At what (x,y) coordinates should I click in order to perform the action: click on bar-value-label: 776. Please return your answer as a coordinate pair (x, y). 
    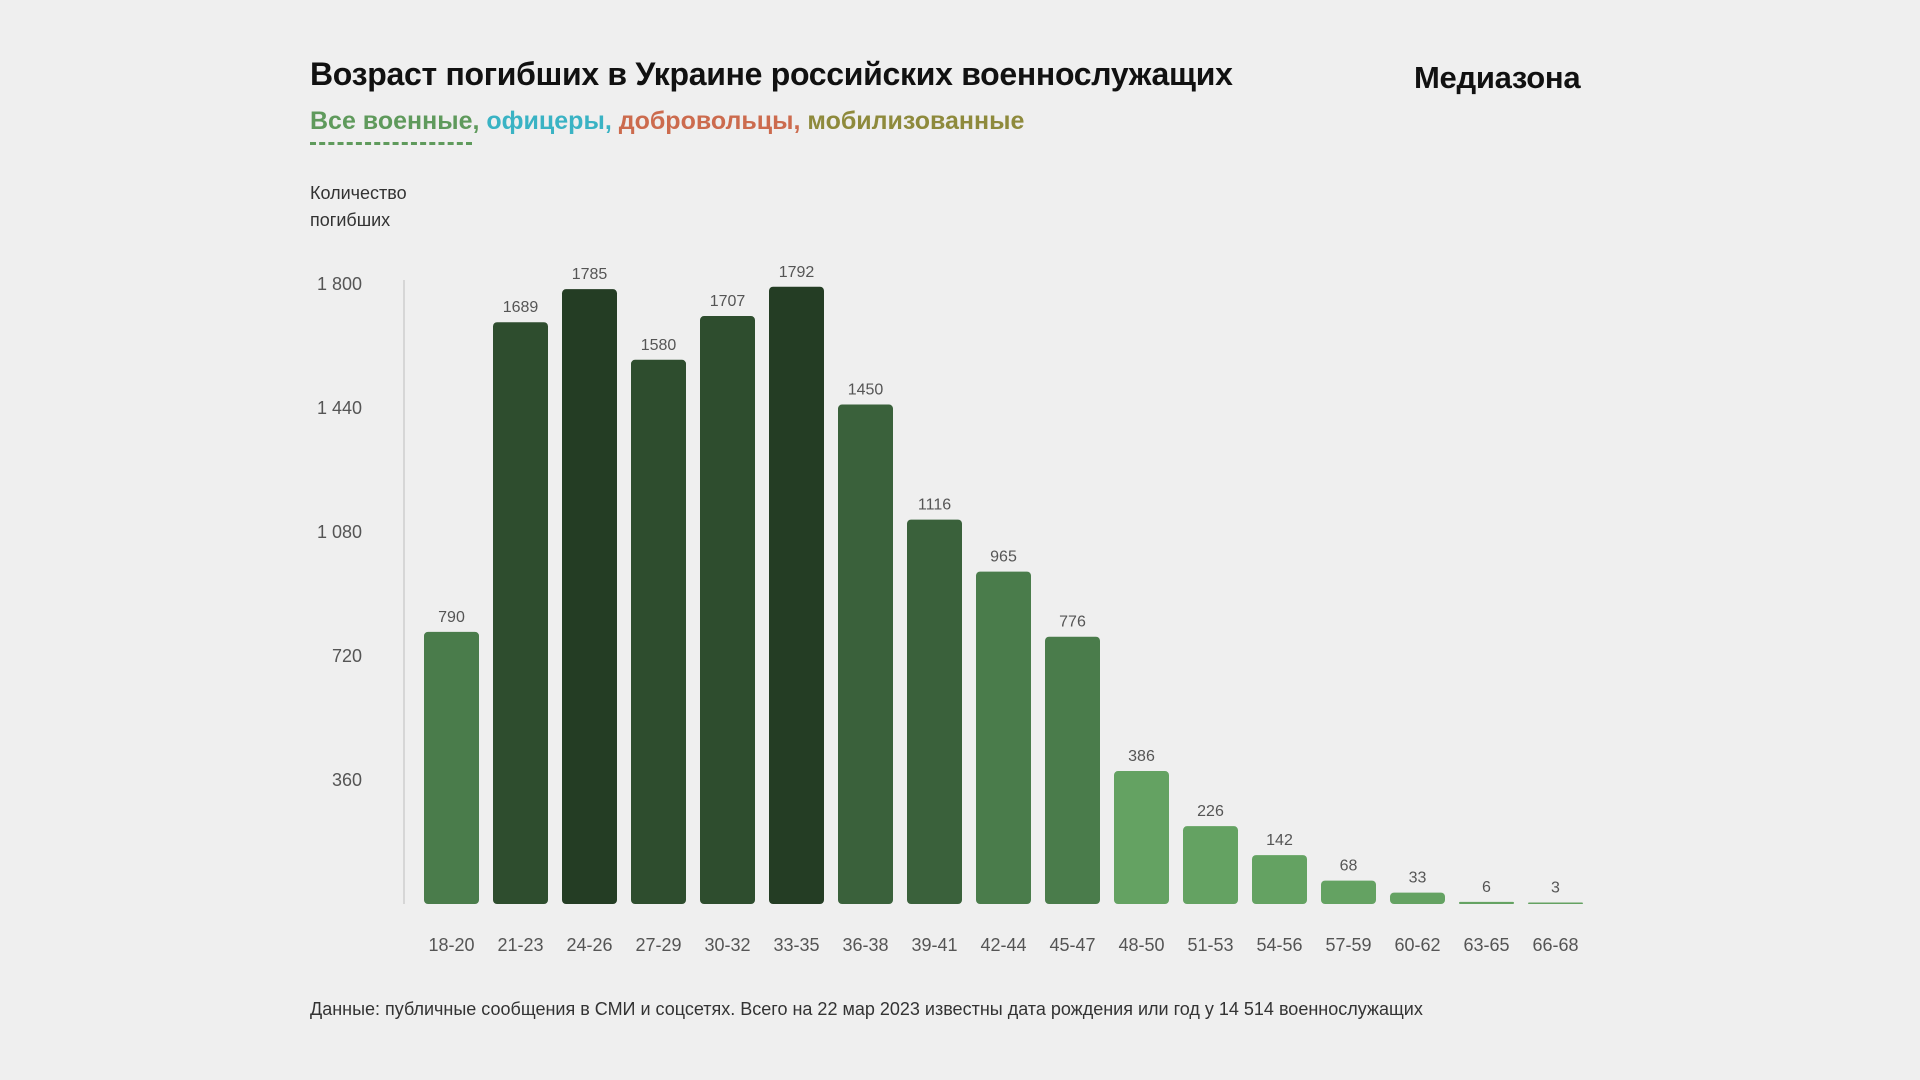
    Looking at the image, I should click on (1072, 622).